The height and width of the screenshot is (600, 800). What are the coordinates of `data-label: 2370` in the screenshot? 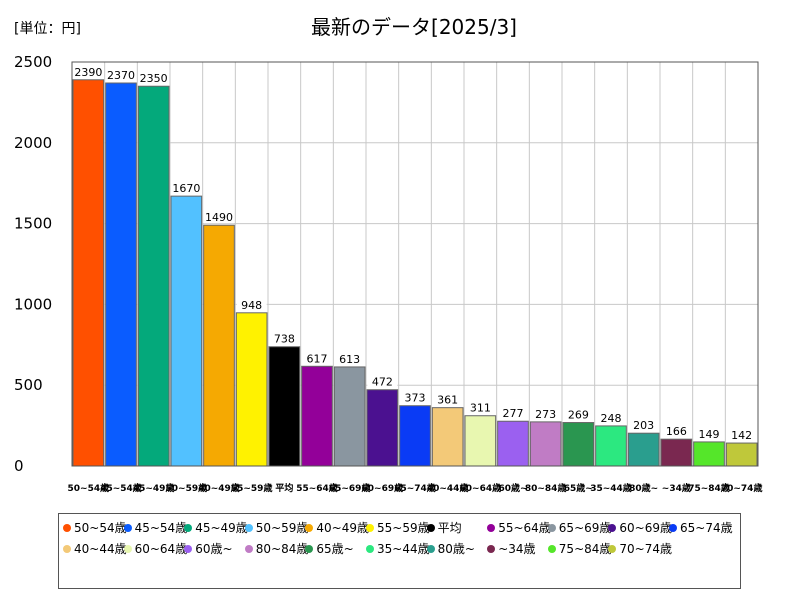 It's located at (121, 75).